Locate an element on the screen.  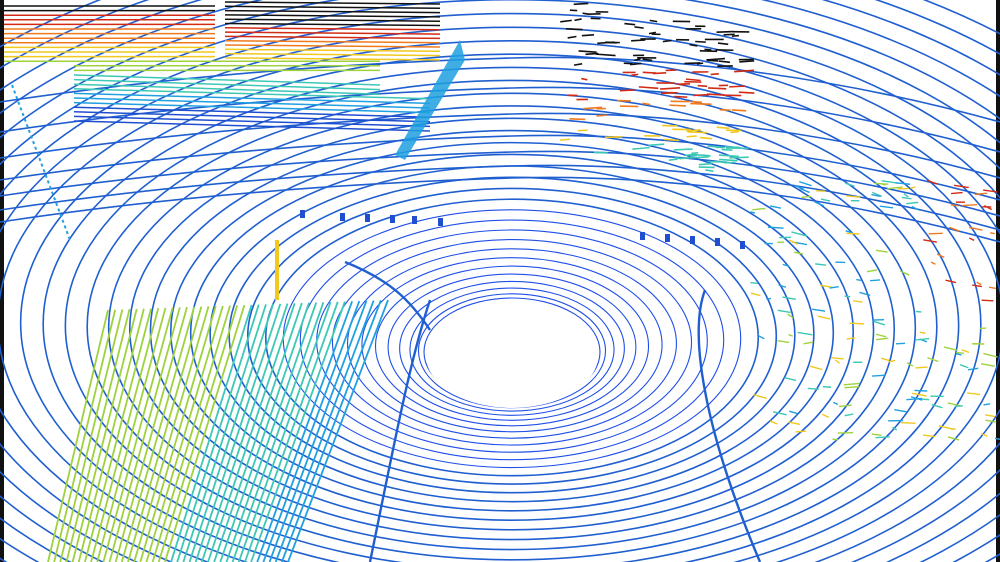
building-corner-facade is located at coordinates (430, 100).